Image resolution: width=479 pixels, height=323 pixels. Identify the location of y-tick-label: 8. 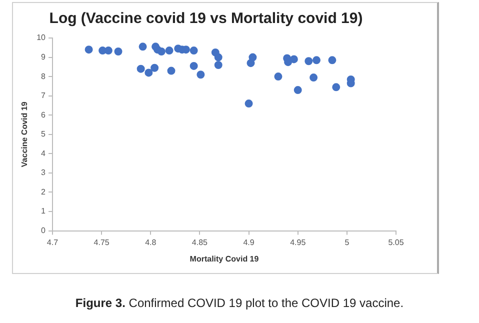
(43, 76).